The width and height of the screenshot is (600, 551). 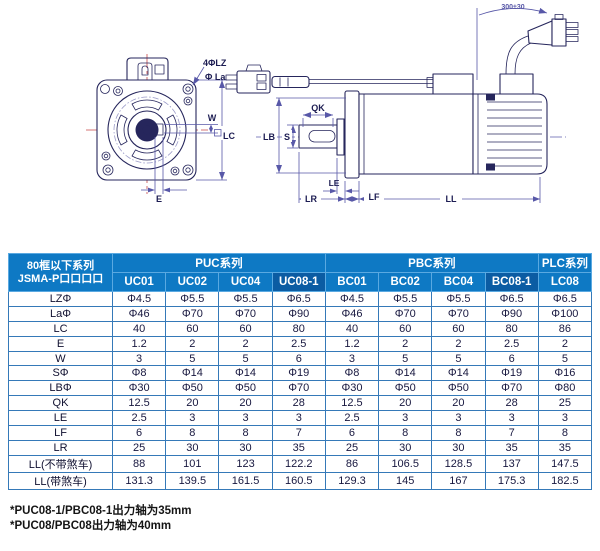 I want to click on row-label: LZΦ, so click(x=60, y=299).